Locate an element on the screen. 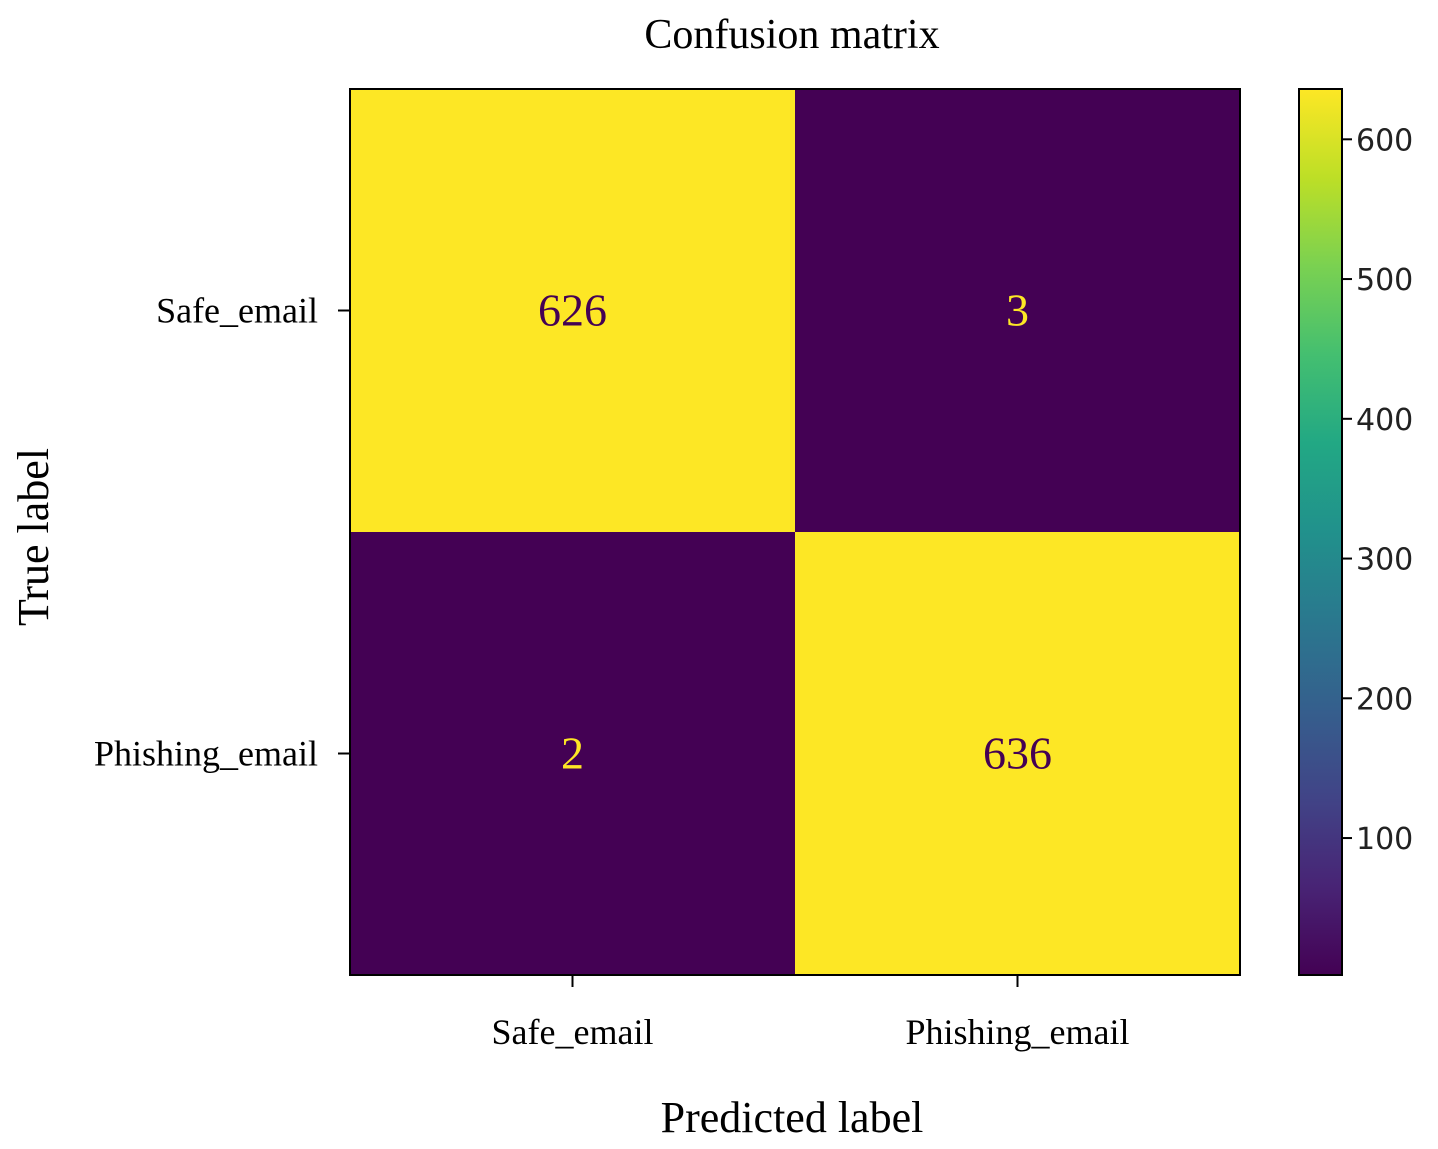  colorbar-frame is located at coordinates (1320, 532).